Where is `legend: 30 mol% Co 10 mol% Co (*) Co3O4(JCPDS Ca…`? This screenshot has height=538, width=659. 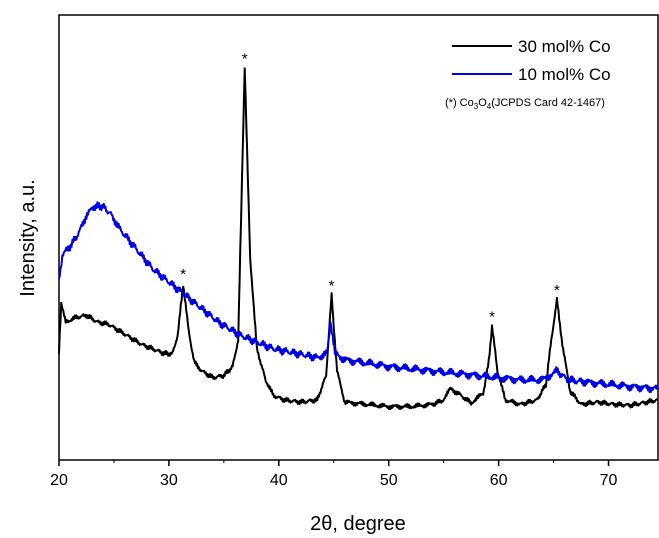 legend: 30 mol% Co 10 mol% Co (*) Co3O4(JCPDS Ca… is located at coordinates (528, 74).